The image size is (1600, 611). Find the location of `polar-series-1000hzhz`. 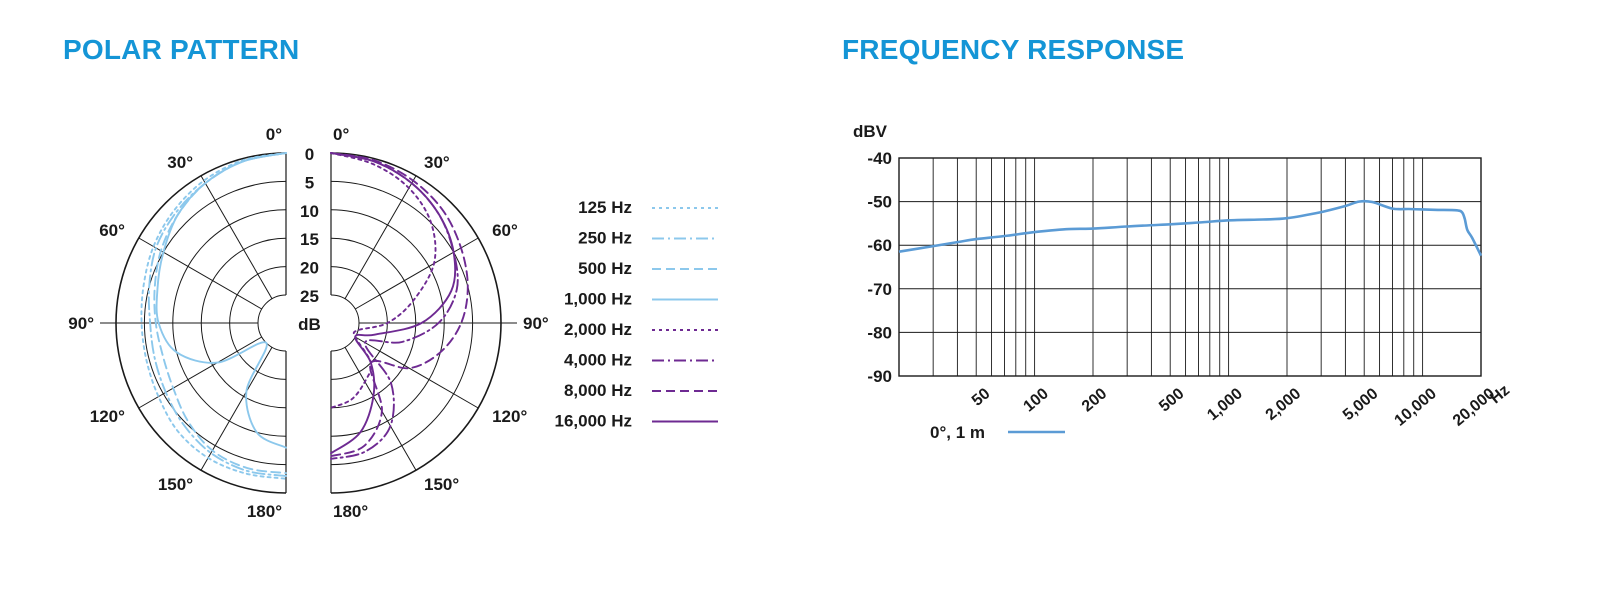

polar-series-1000hzhz is located at coordinates (221, 300).